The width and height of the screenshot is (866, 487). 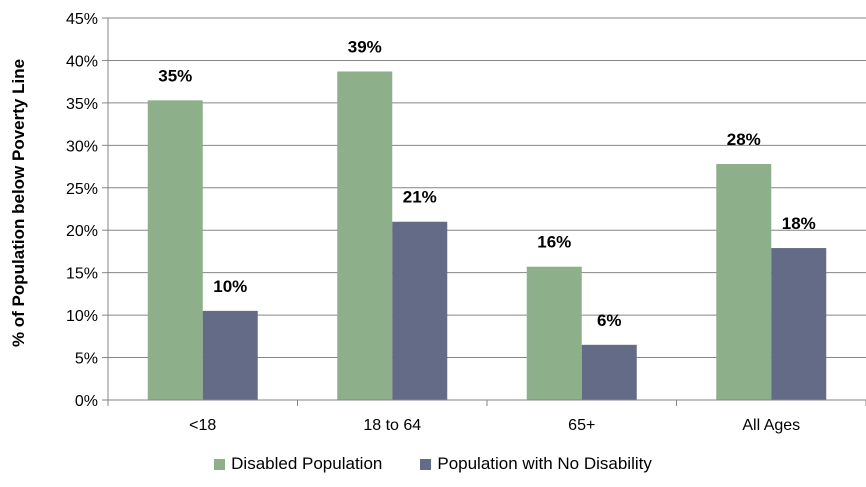 I want to click on y-tick-label: 20%, so click(x=82, y=231).